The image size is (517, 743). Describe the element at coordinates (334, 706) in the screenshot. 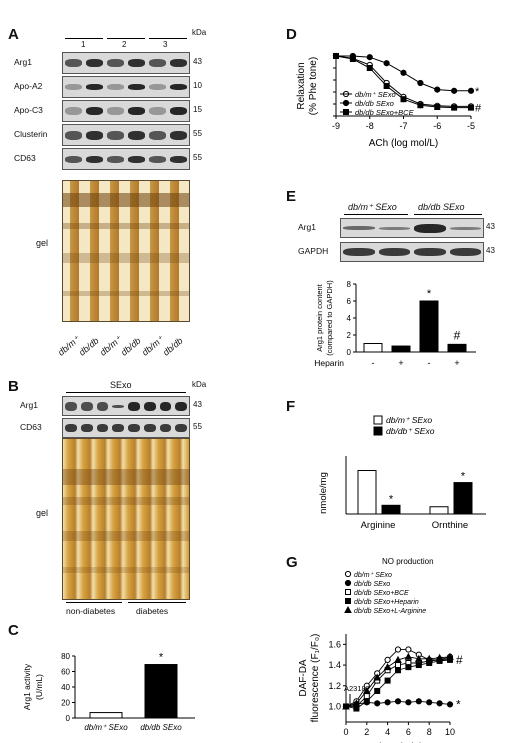

I see `y-tick-label: 1.0` at that location.